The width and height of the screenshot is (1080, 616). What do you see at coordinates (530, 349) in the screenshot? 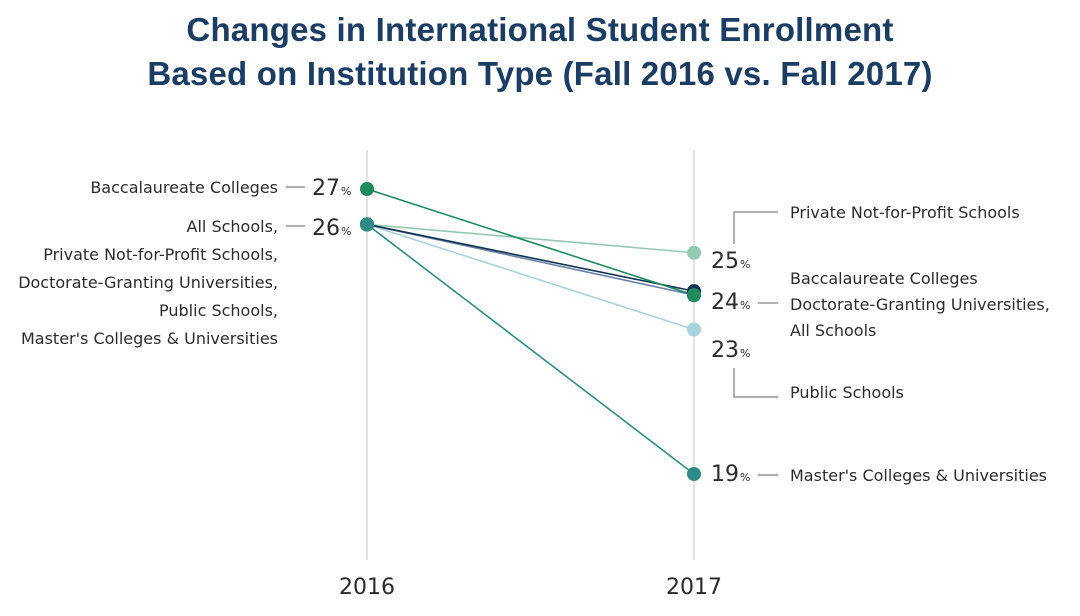
I see `series-line-master-s-colleges-universities` at bounding box center [530, 349].